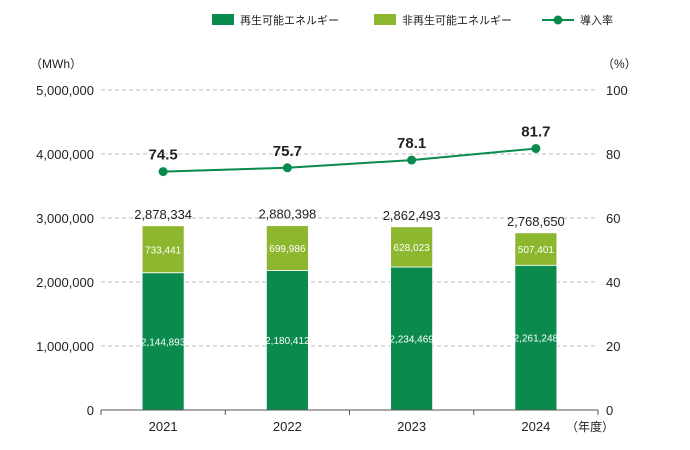  I want to click on y-tick-label: 3,000,000, so click(65, 218).